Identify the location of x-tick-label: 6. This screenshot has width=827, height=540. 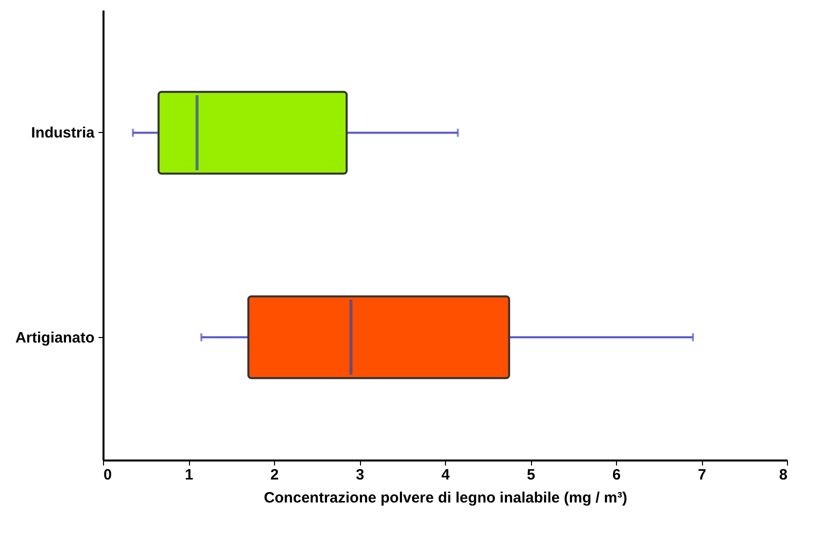
(616, 475).